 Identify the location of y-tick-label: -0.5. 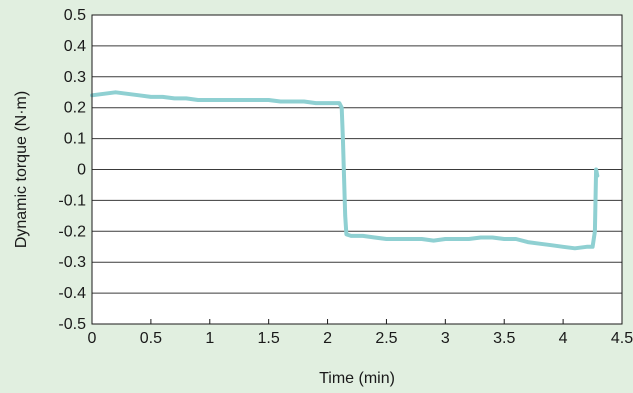
(72, 324).